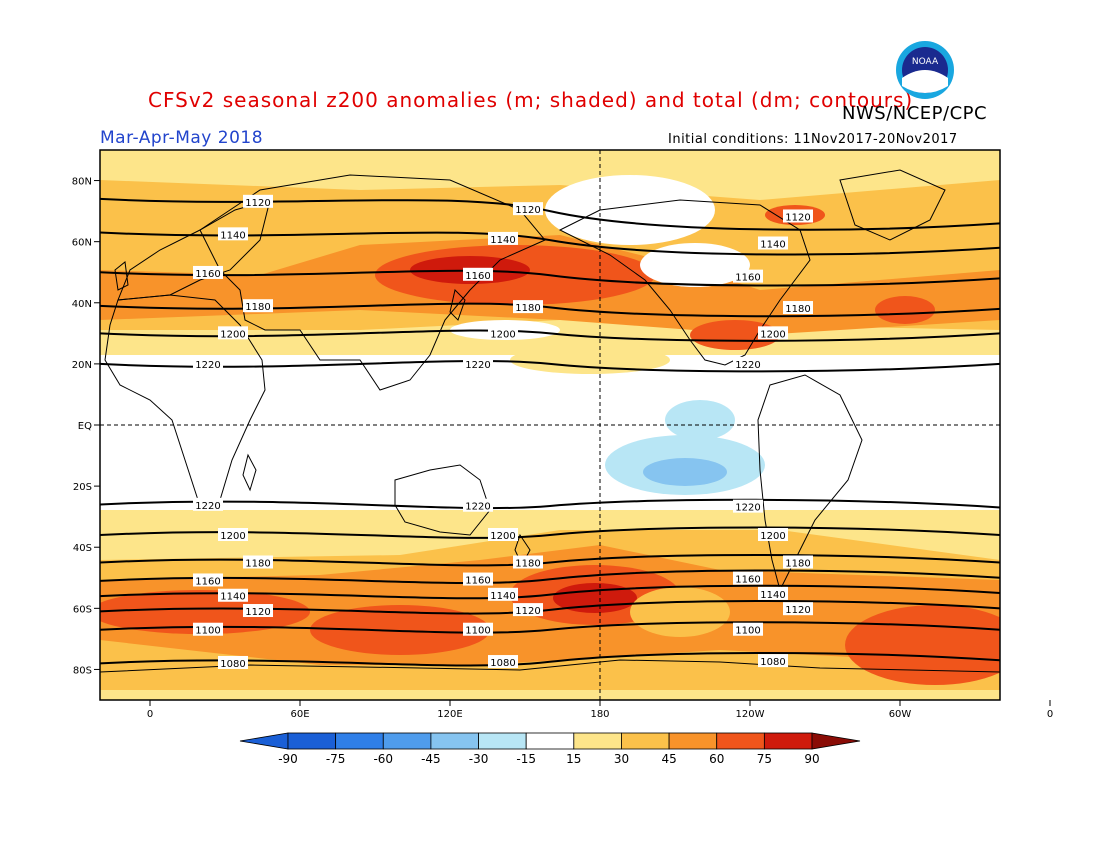 This screenshot has height=850, width=1100. What do you see at coordinates (205, 612) in the screenshot?
I see `sh-max-a` at bounding box center [205, 612].